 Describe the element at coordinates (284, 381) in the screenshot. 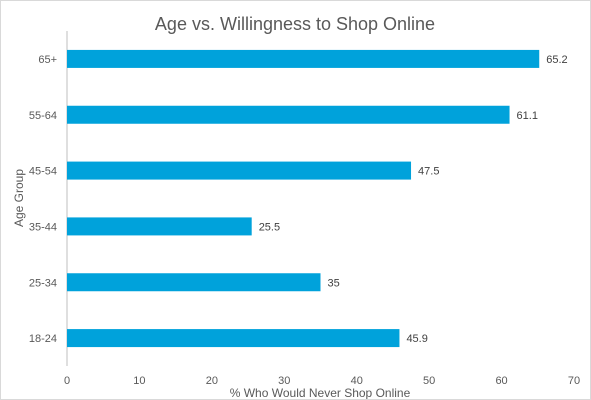

I see `x-tick-label: 30` at that location.